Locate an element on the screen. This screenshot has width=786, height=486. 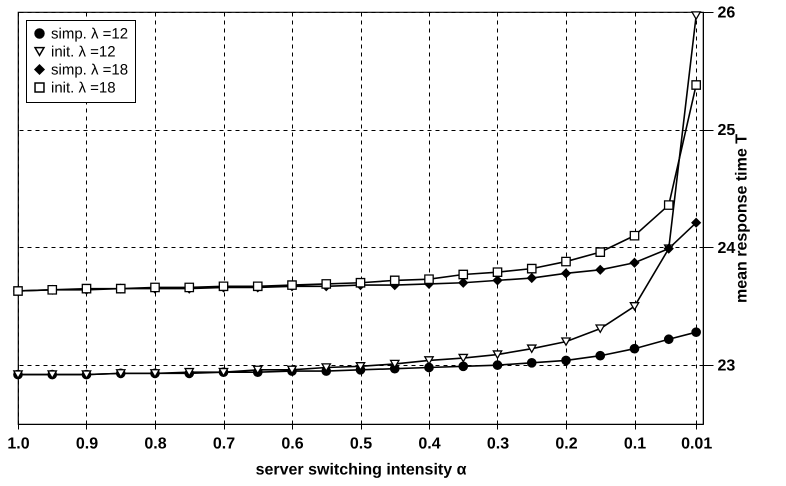
y-tick-label: 24 is located at coordinates (727, 248).